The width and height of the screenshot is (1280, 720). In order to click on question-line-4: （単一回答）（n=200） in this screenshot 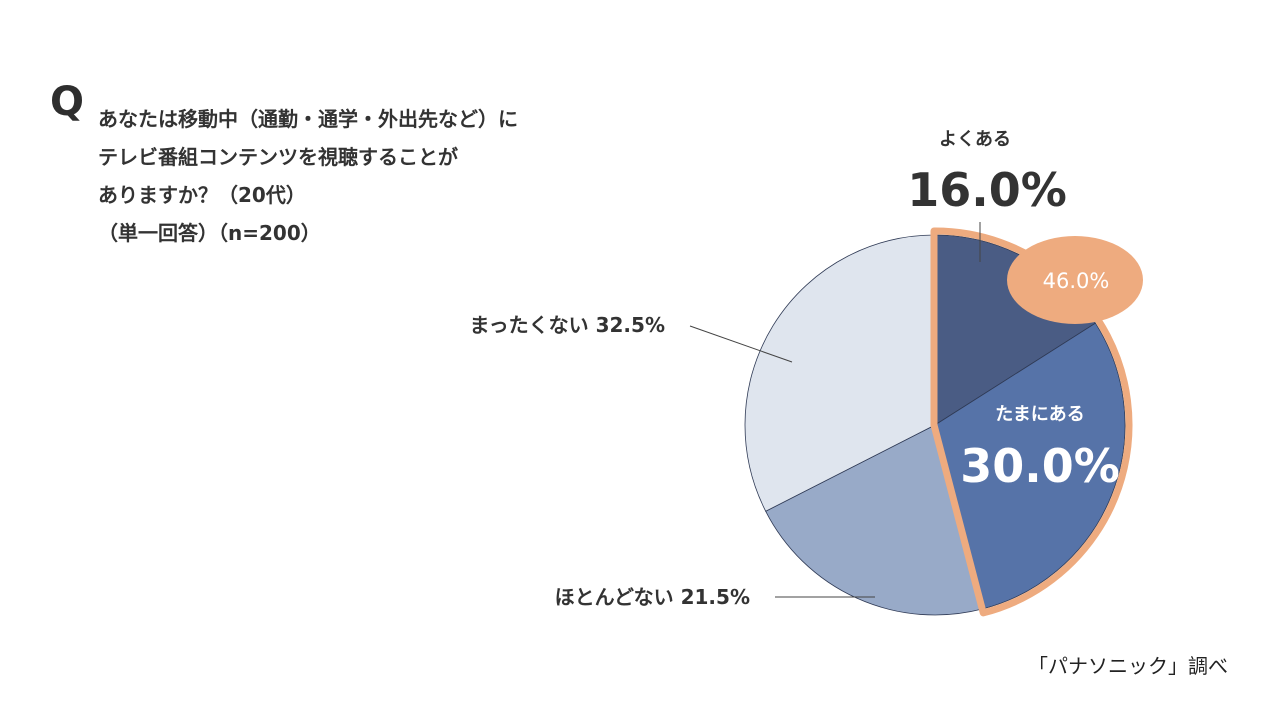, I will do `click(209, 233)`.